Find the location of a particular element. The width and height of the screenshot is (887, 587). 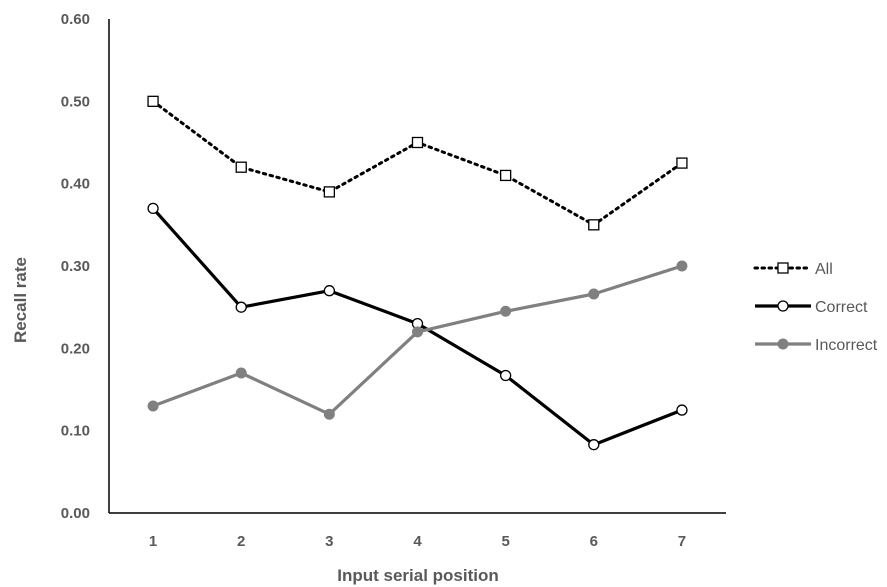

x-tick-label: 4 is located at coordinates (417, 541).